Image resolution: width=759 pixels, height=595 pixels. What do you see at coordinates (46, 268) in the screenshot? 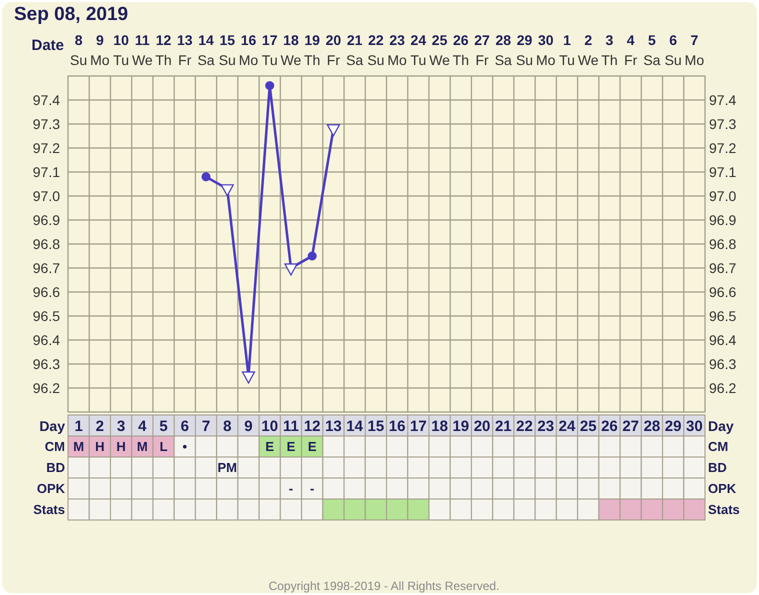
I see `y-tick-label: 96.7` at bounding box center [46, 268].